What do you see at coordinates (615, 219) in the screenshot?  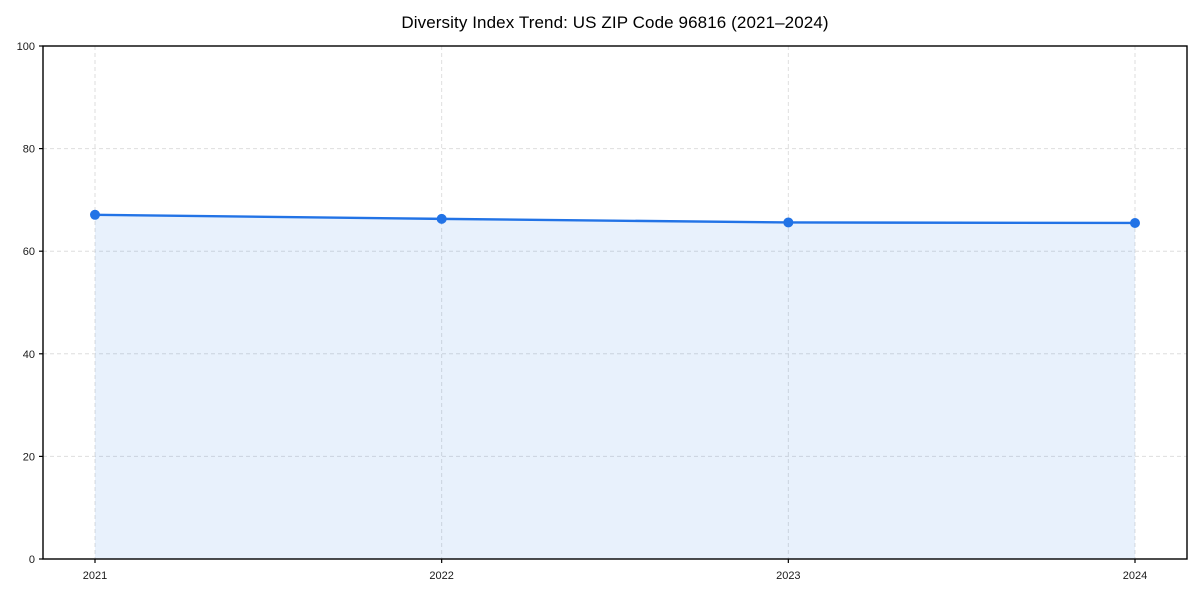 I see `trend-line` at bounding box center [615, 219].